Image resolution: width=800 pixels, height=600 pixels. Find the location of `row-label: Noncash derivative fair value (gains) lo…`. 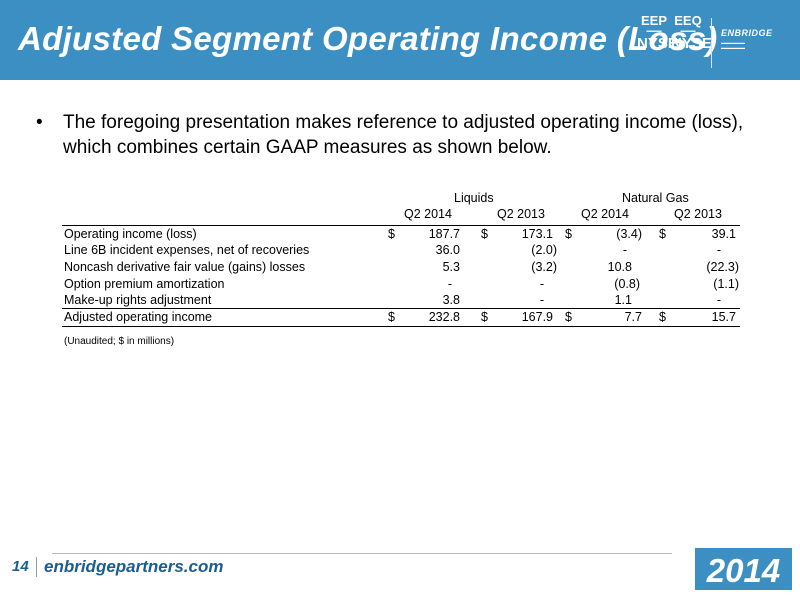

row-label: Noncash derivative fair value (gains) lo… is located at coordinates (185, 267).